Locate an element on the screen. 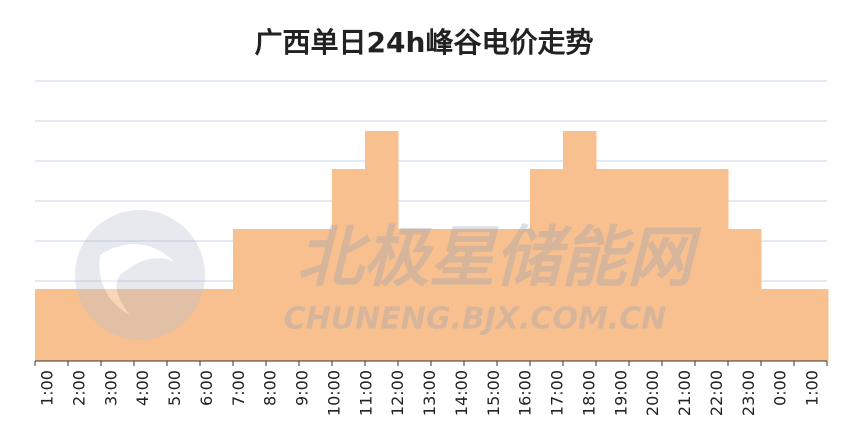 The height and width of the screenshot is (446, 849). x-tick-label: 22:00 is located at coordinates (716, 393).